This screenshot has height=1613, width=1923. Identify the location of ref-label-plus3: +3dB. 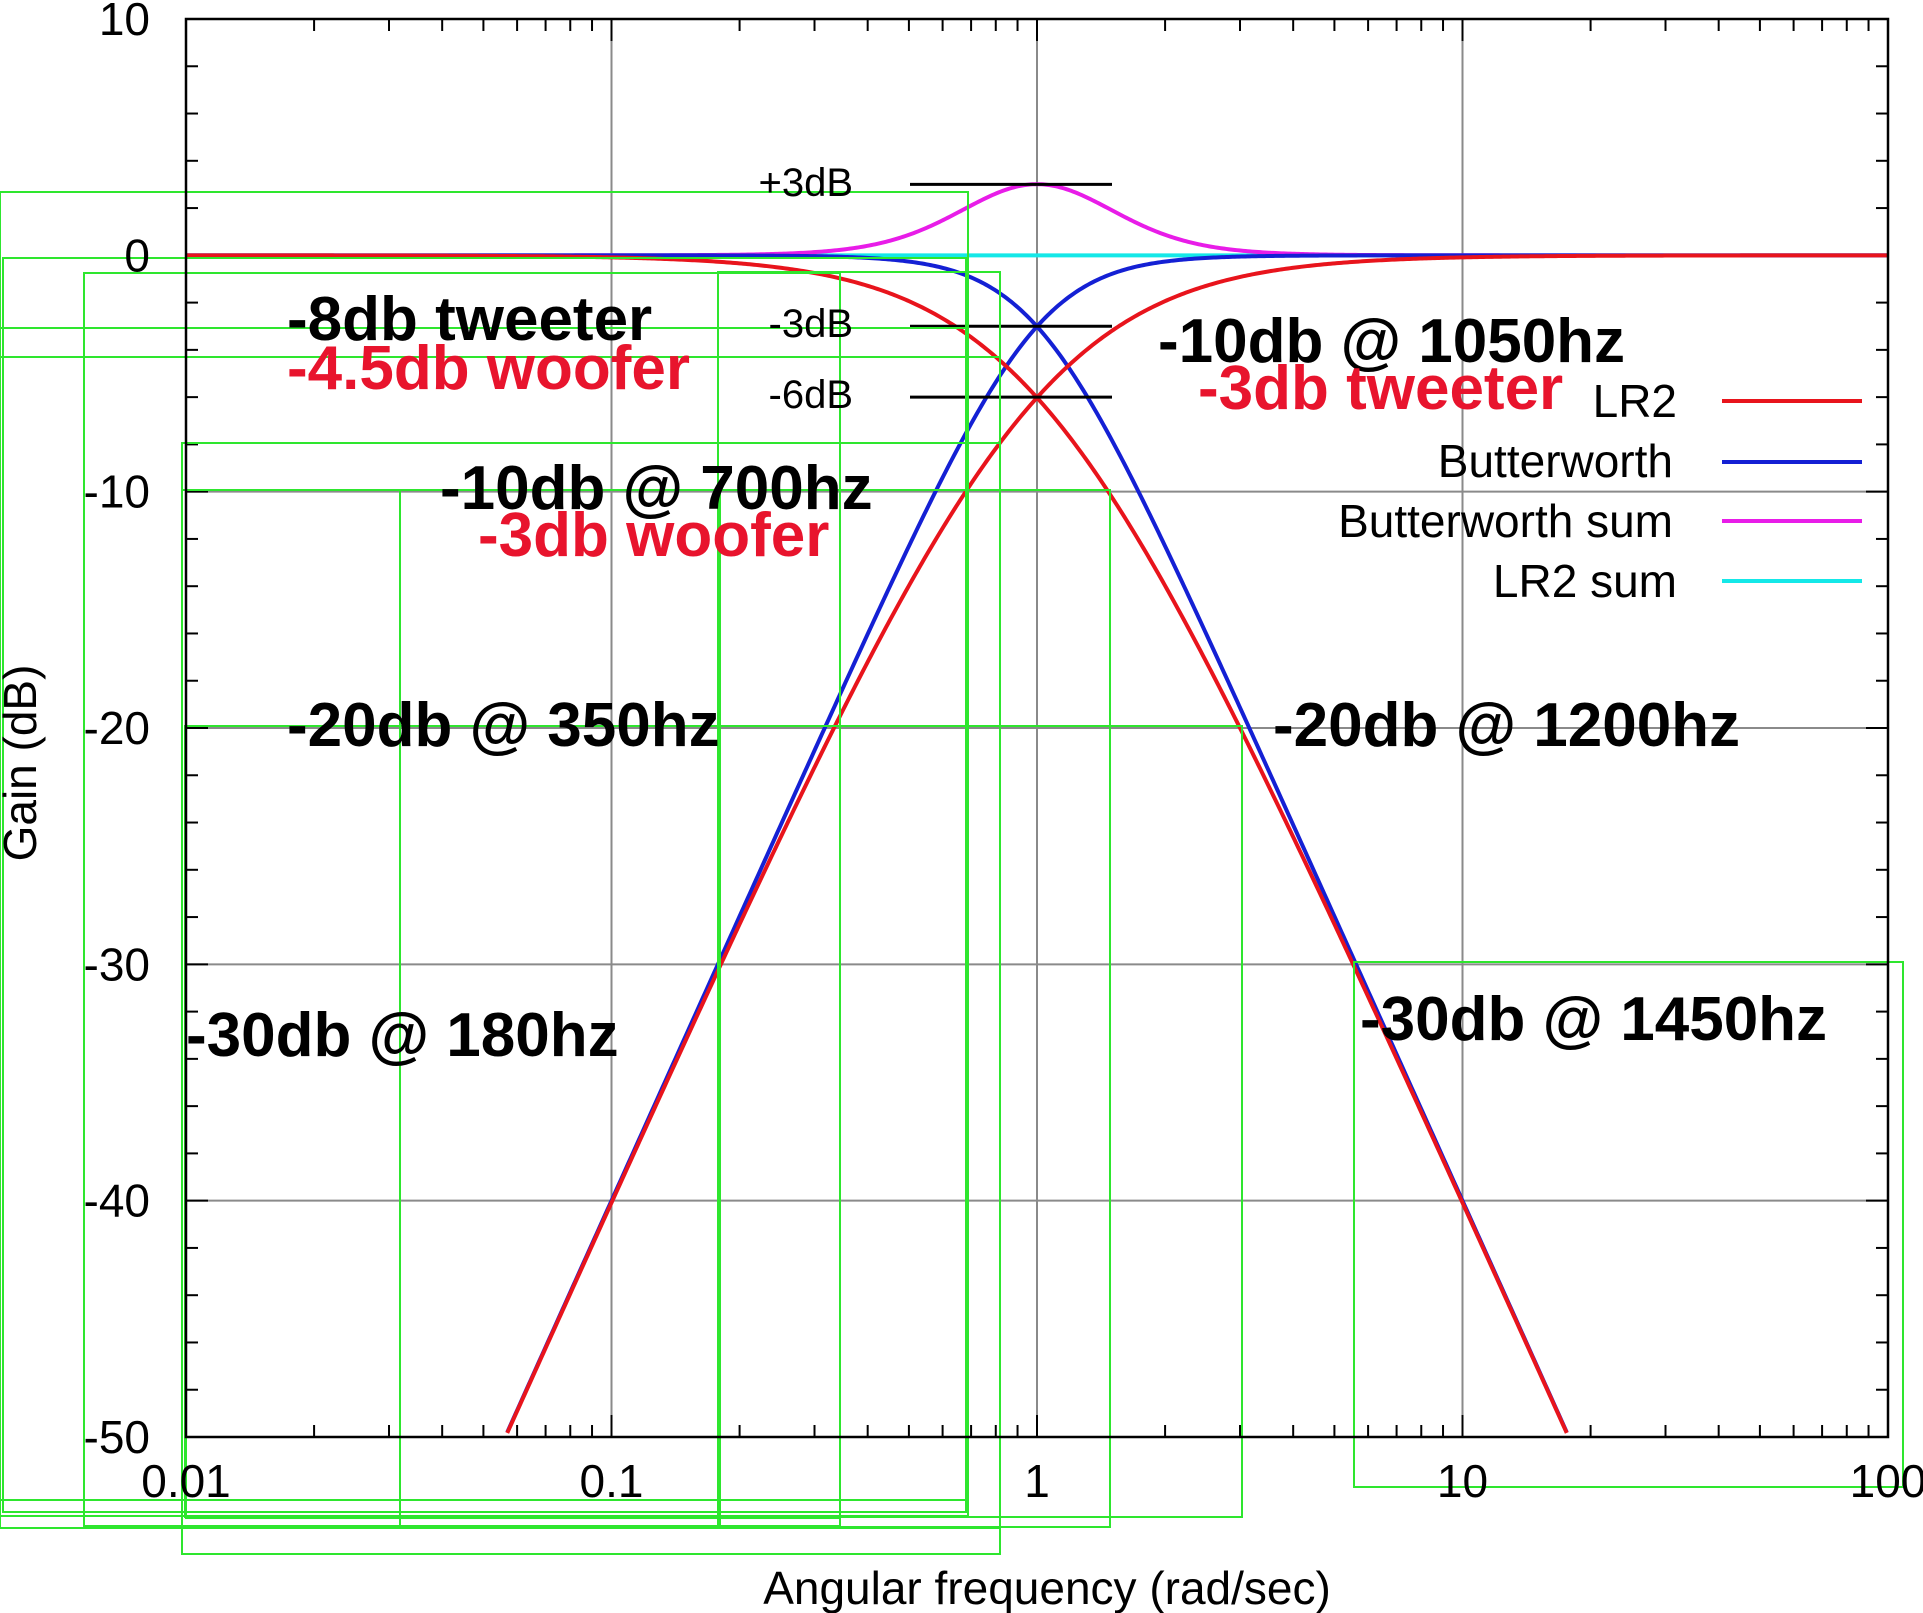
(805, 183).